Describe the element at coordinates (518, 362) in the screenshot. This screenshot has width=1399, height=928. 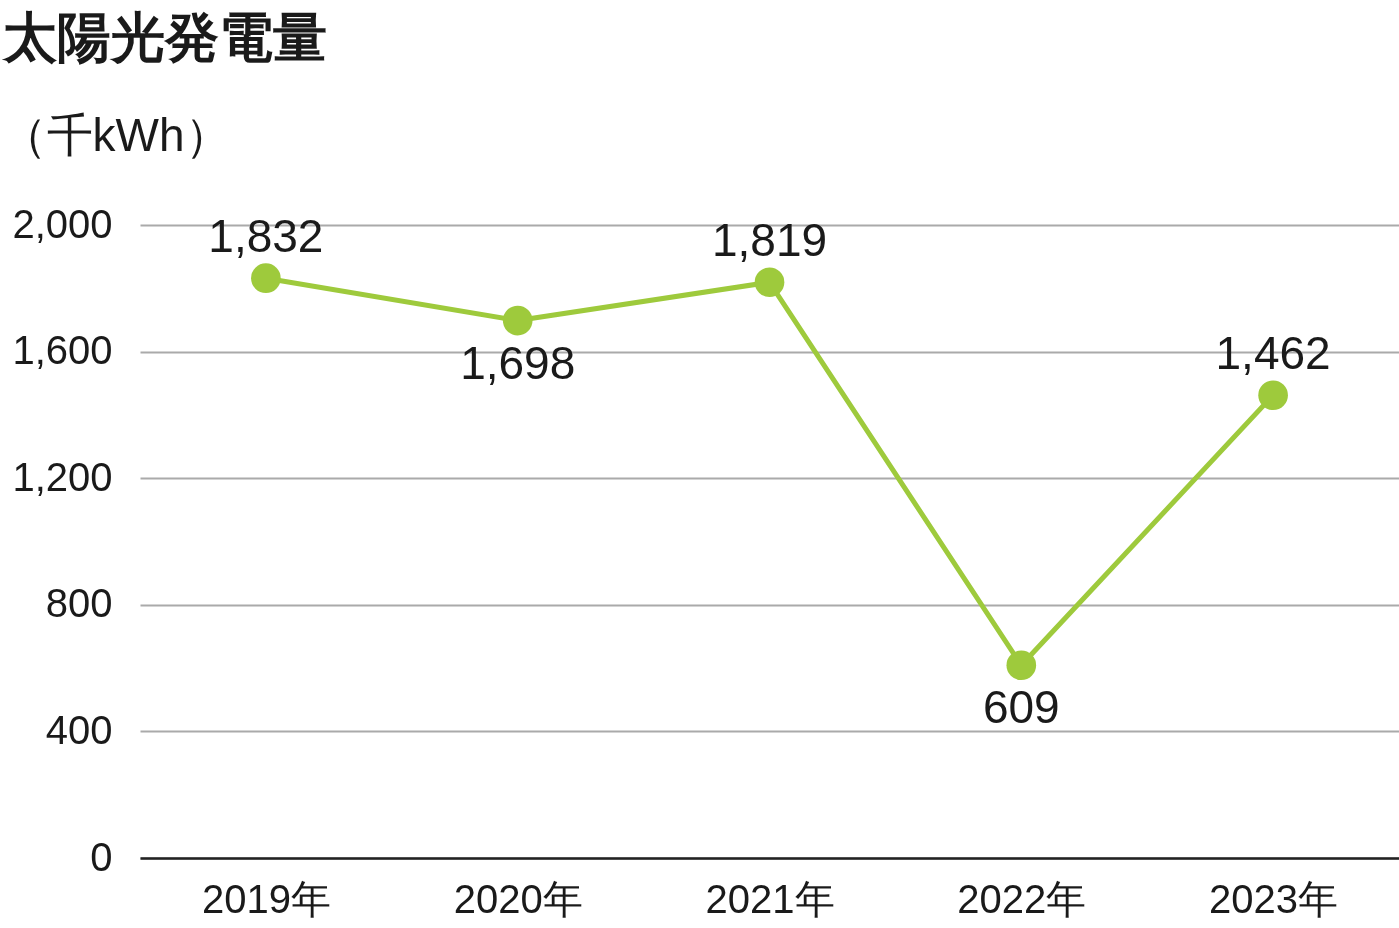
I see `data-label: 1,698` at that location.